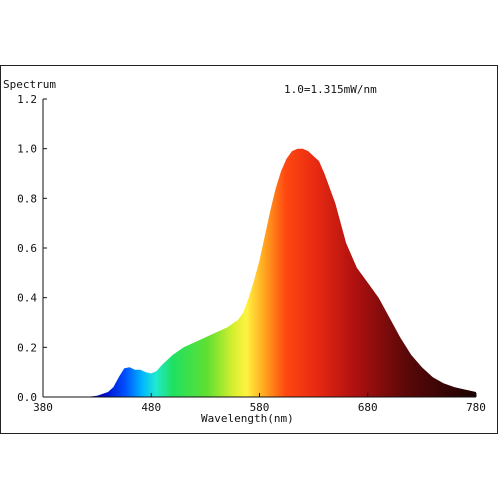 The height and width of the screenshot is (500, 500). Describe the element at coordinates (27, 248) in the screenshot. I see `y-tick-label: 0.6` at that location.